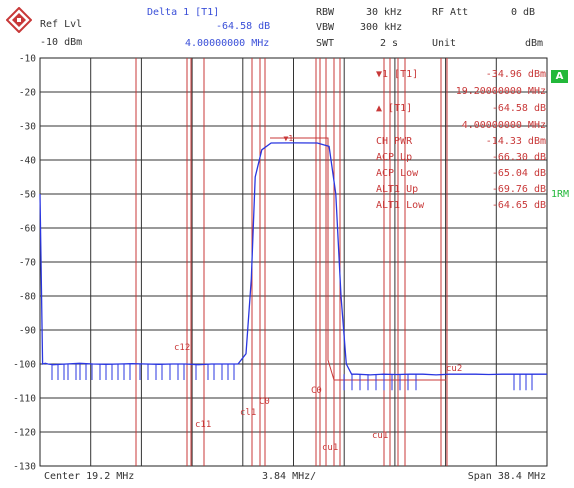  What do you see at coordinates (61, 42) in the screenshot?
I see `ref-level-value: -10 dBm` at bounding box center [61, 42].